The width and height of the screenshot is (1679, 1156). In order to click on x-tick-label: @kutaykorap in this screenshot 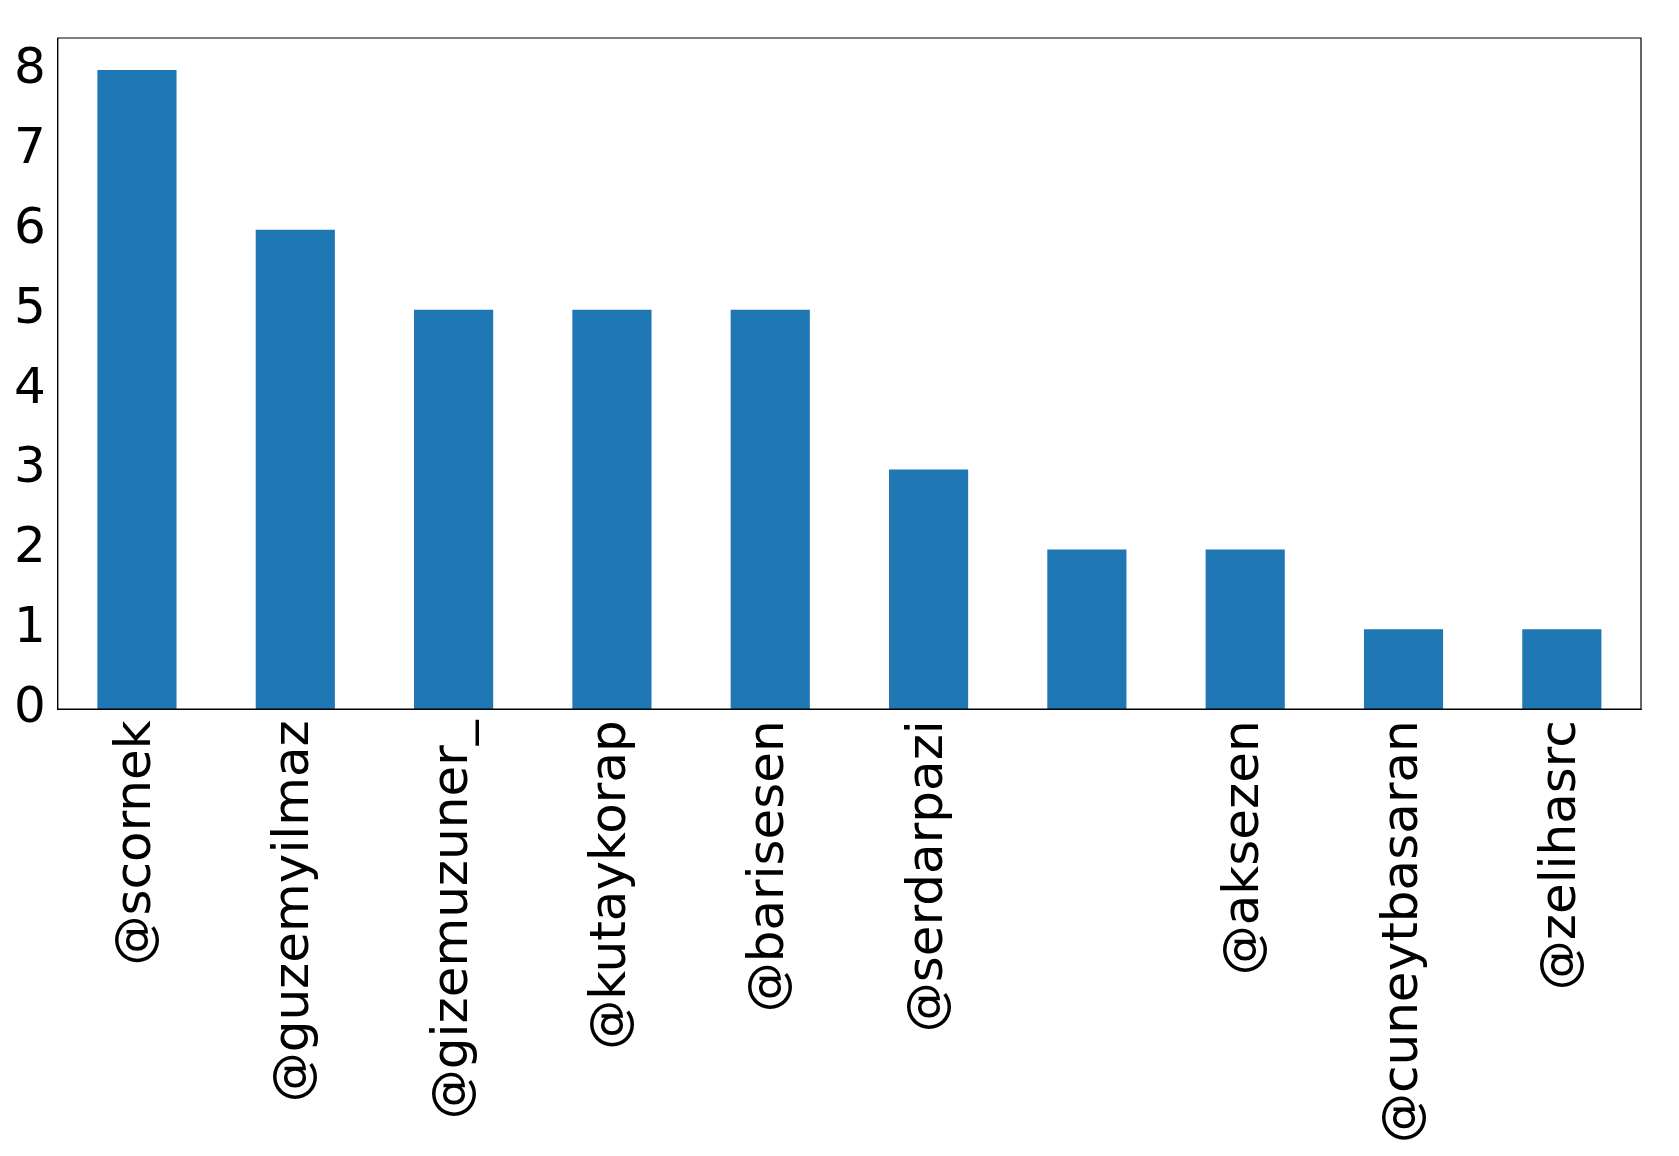, I will do `click(607, 885)`.